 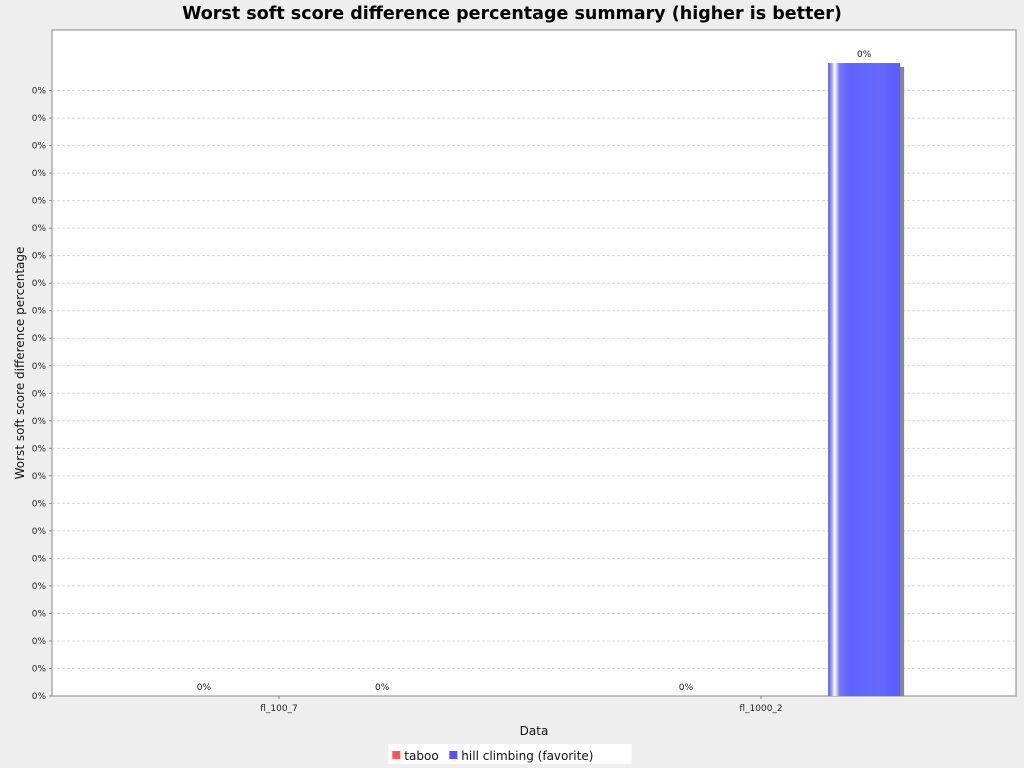 I want to click on legend-box, so click(x=510, y=754).